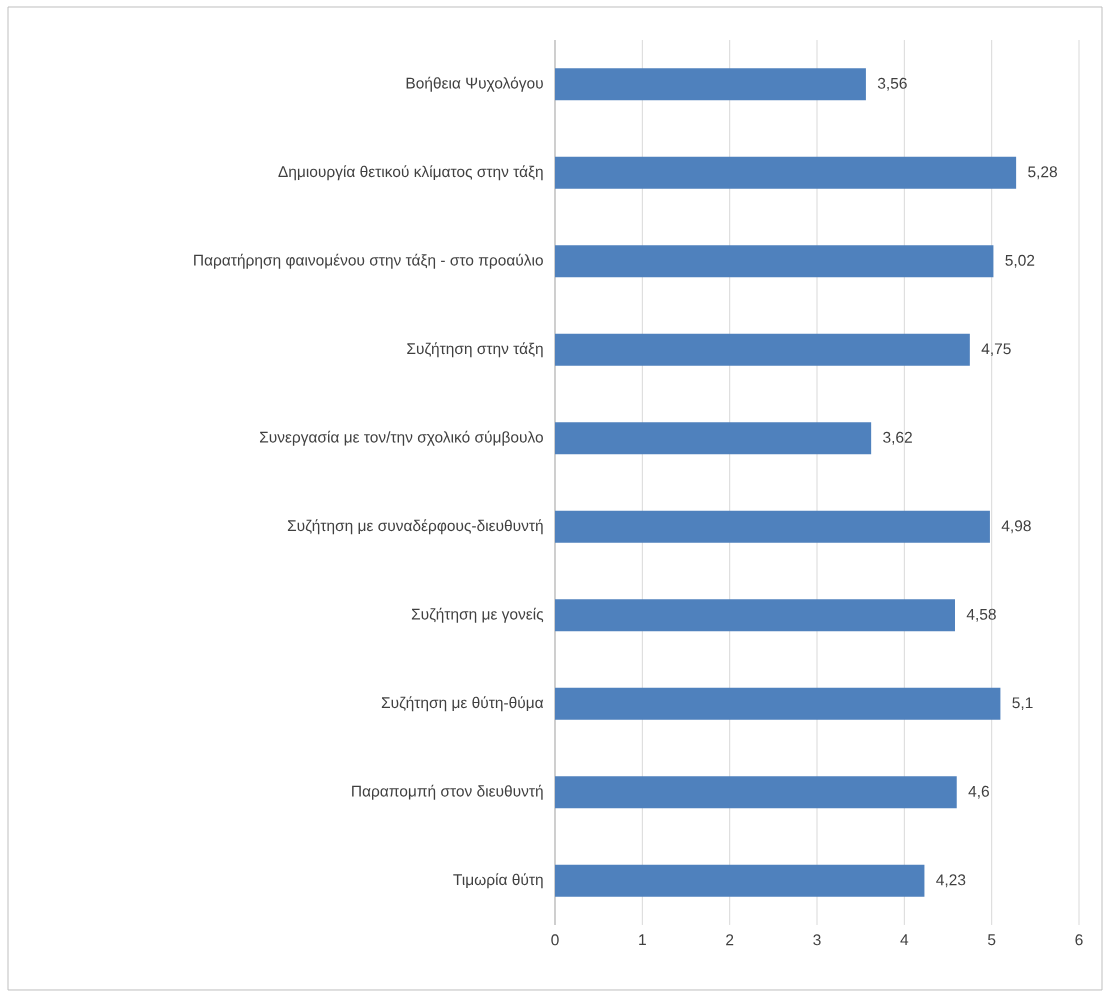 Image resolution: width=1110 pixels, height=997 pixels. I want to click on x-tick-label: 4, so click(904, 940).